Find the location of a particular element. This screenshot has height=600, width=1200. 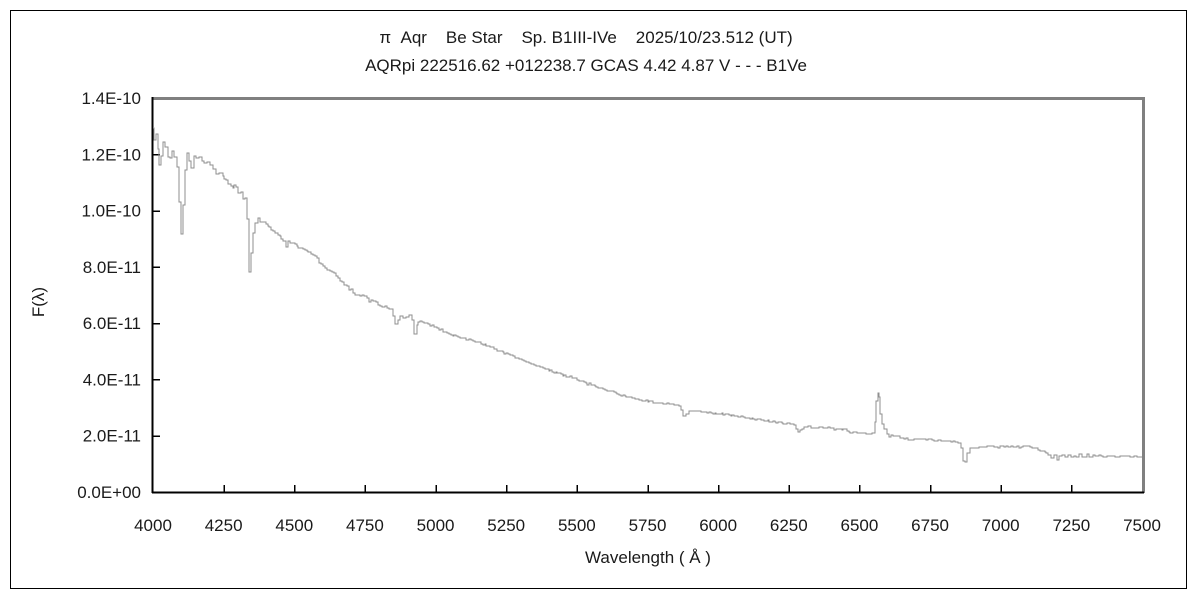

x-tick-label: 7000 is located at coordinates (1001, 525).